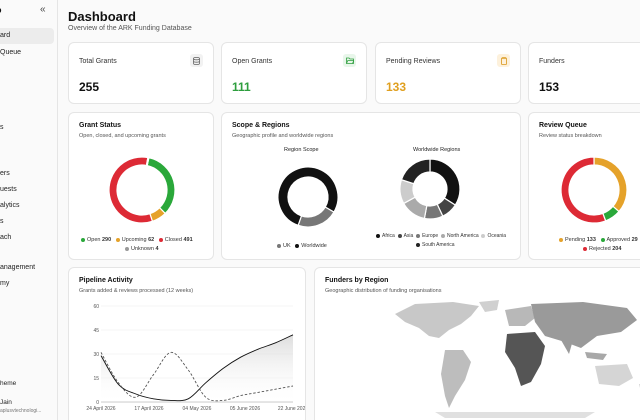  What do you see at coordinates (100, 125) in the screenshot?
I see `card-title: Grant Status` at bounding box center [100, 125].